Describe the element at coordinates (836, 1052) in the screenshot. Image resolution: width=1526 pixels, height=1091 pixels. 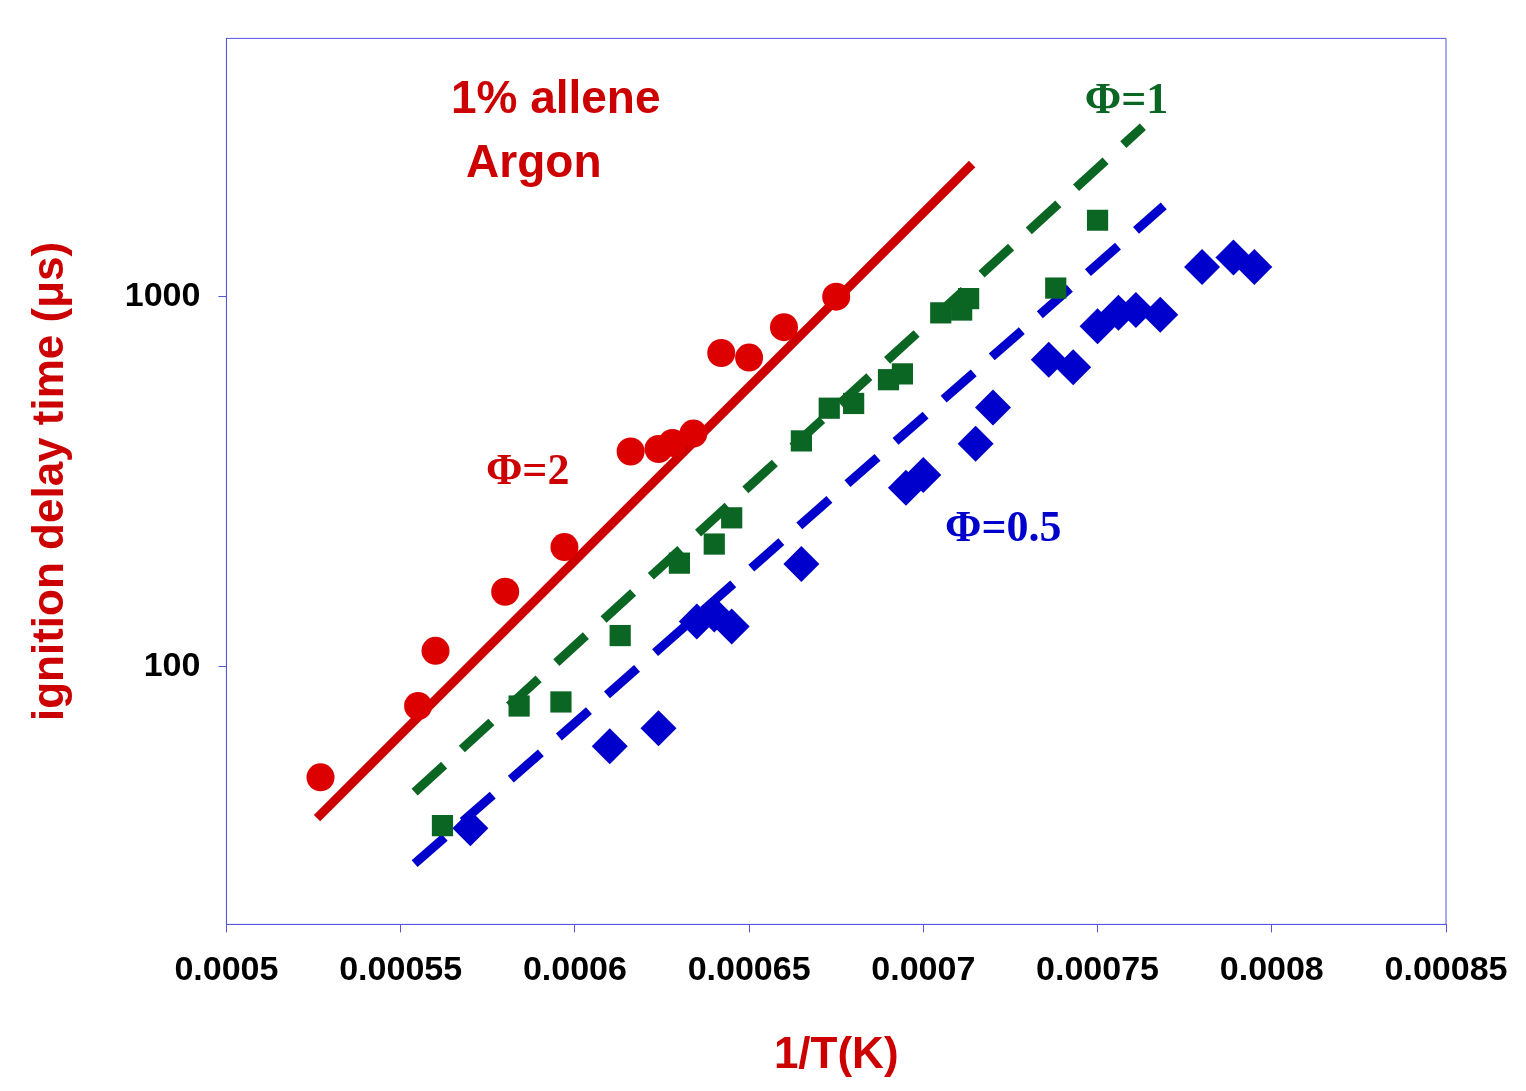
I see `x-axis-title: 1/T(K)` at that location.